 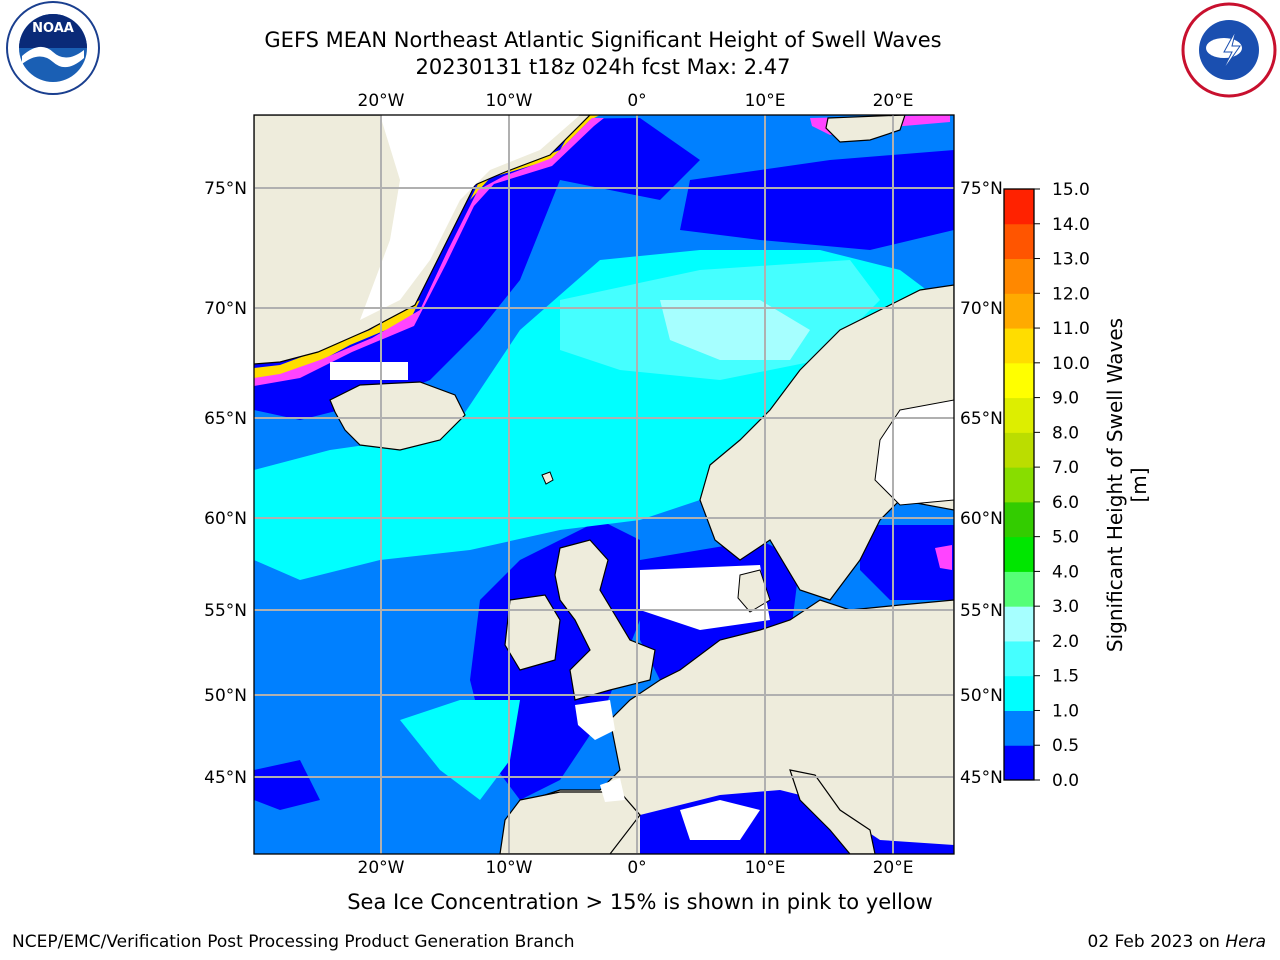 I want to click on colorbar-tick-label: 15.0, so click(x=1071, y=190).